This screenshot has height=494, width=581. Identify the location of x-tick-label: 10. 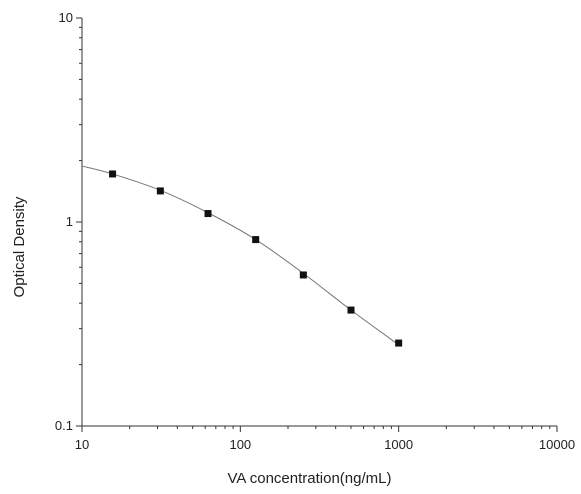
(82, 444).